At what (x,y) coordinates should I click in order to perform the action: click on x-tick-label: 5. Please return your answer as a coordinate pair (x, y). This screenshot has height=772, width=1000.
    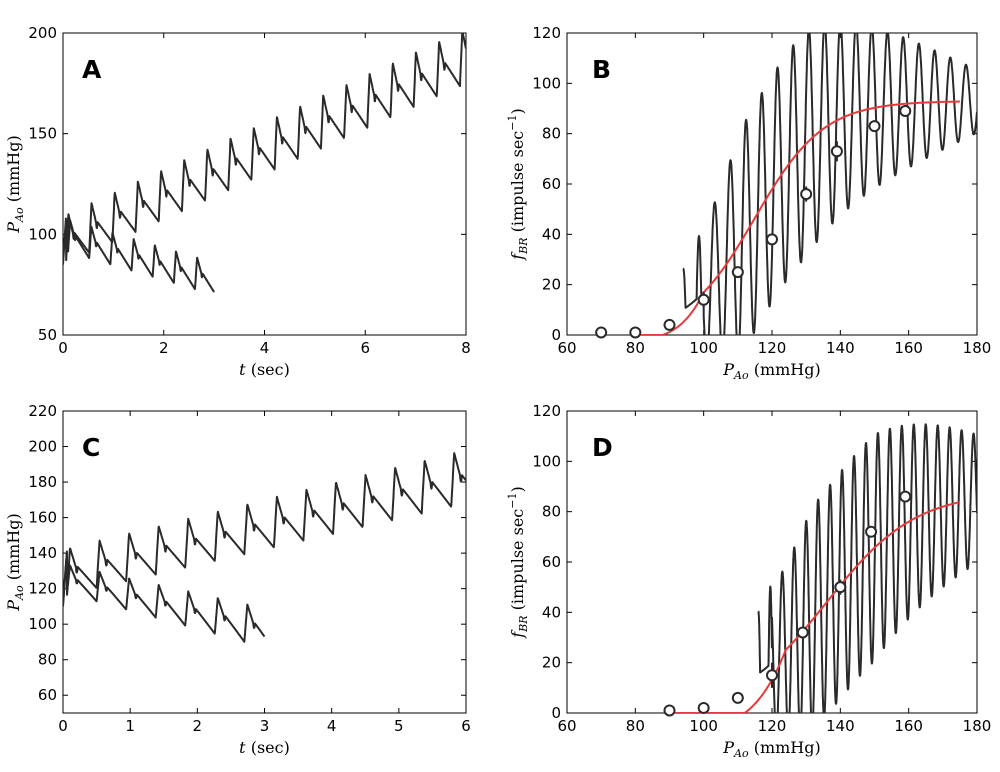
    Looking at the image, I should click on (399, 726).